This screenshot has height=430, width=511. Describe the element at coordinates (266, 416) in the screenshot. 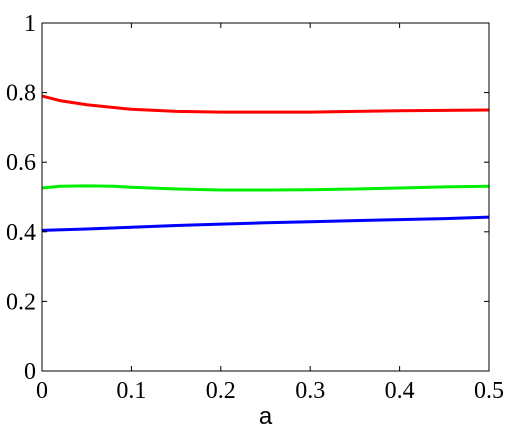

I see `x-axis-label: a` at that location.